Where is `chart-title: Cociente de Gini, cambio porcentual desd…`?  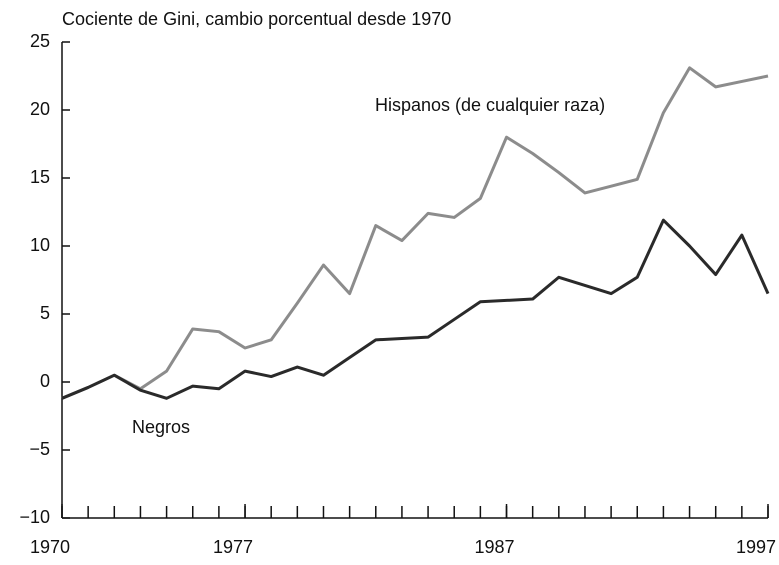 chart-title: Cociente de Gini, cambio porcentual desd… is located at coordinates (256, 19).